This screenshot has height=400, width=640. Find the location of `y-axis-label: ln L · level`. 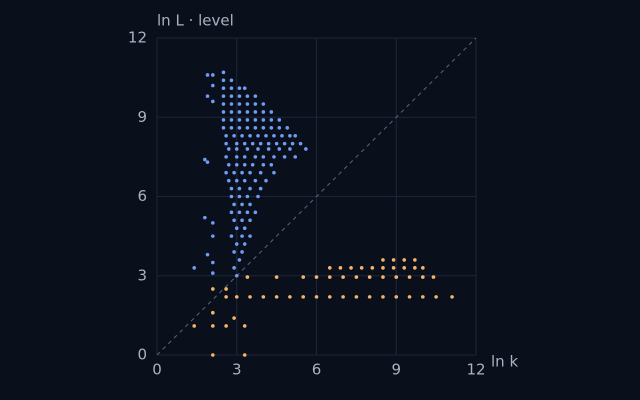

y-axis-label: ln L · level is located at coordinates (195, 21).